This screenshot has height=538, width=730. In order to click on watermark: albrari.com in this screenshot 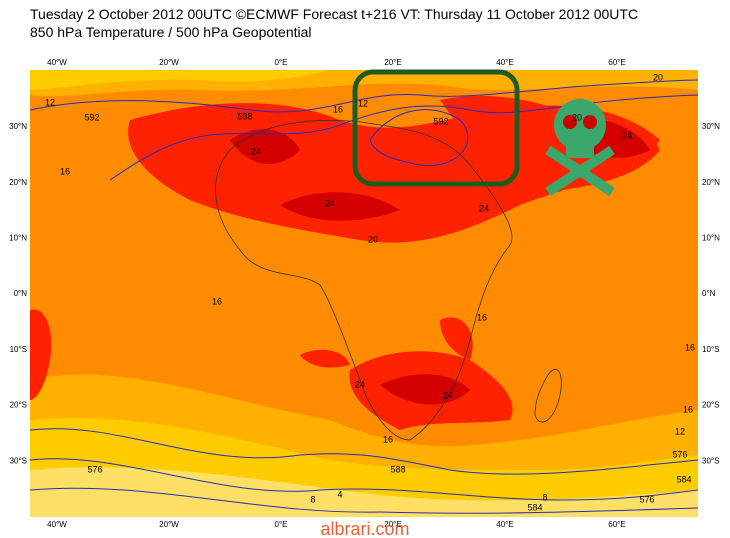, I will do `click(364, 528)`.